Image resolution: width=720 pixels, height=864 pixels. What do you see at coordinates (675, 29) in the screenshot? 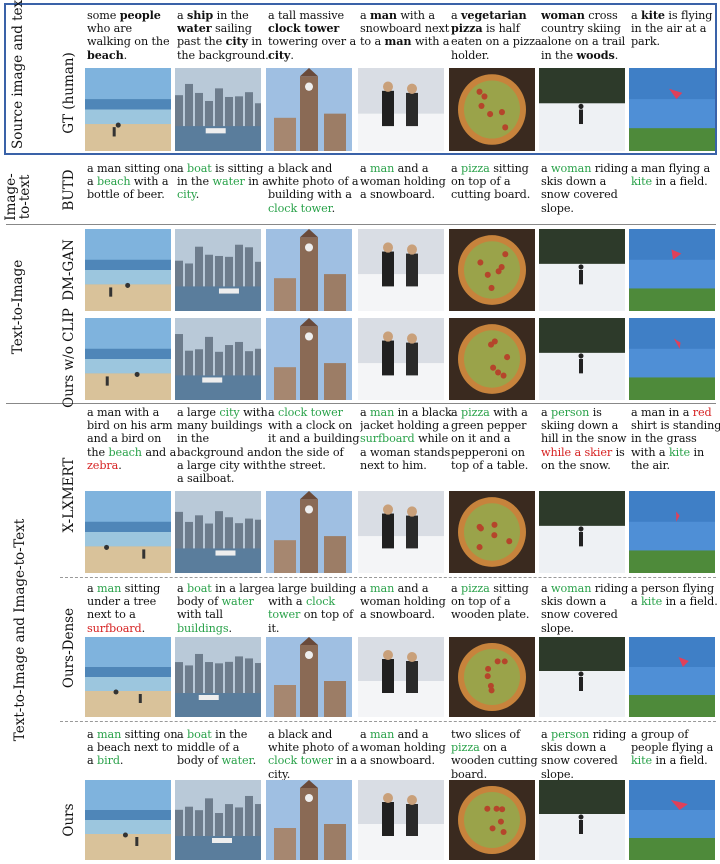
I see `caption-gt-7: a kite is flying in the air at a park.` at bounding box center [675, 29].